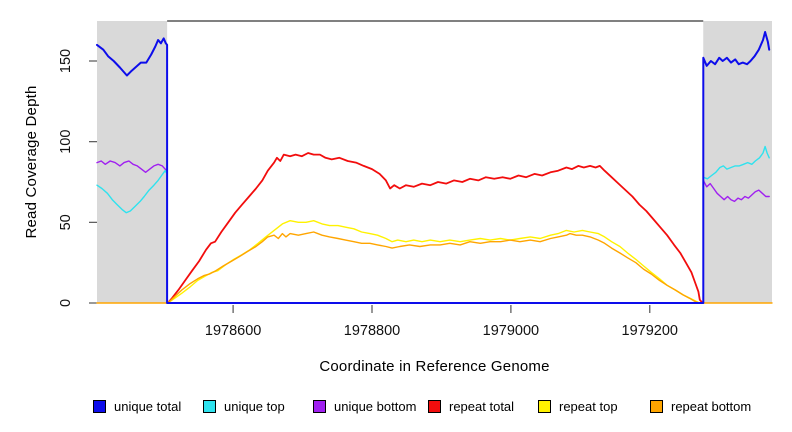  I want to click on legend-label: repeat total, so click(482, 406).